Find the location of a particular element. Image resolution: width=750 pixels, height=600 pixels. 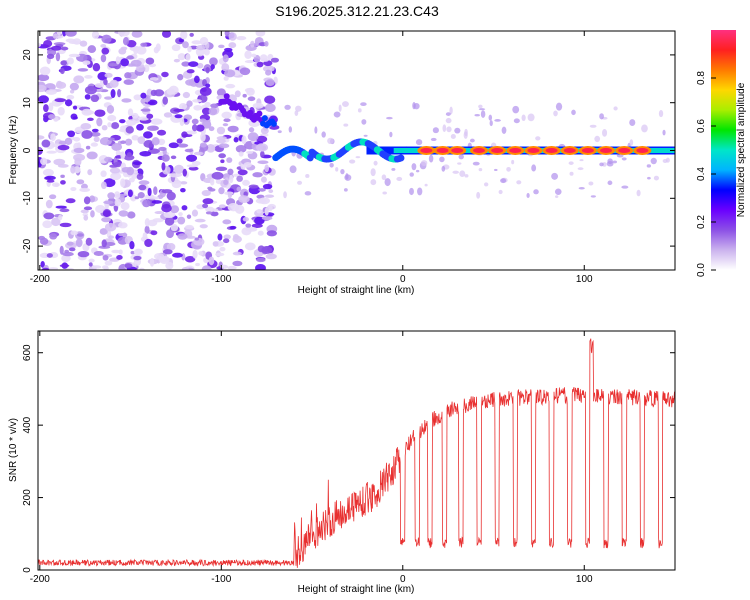

colorbar-tick-label: 0.0 is located at coordinates (701, 270).